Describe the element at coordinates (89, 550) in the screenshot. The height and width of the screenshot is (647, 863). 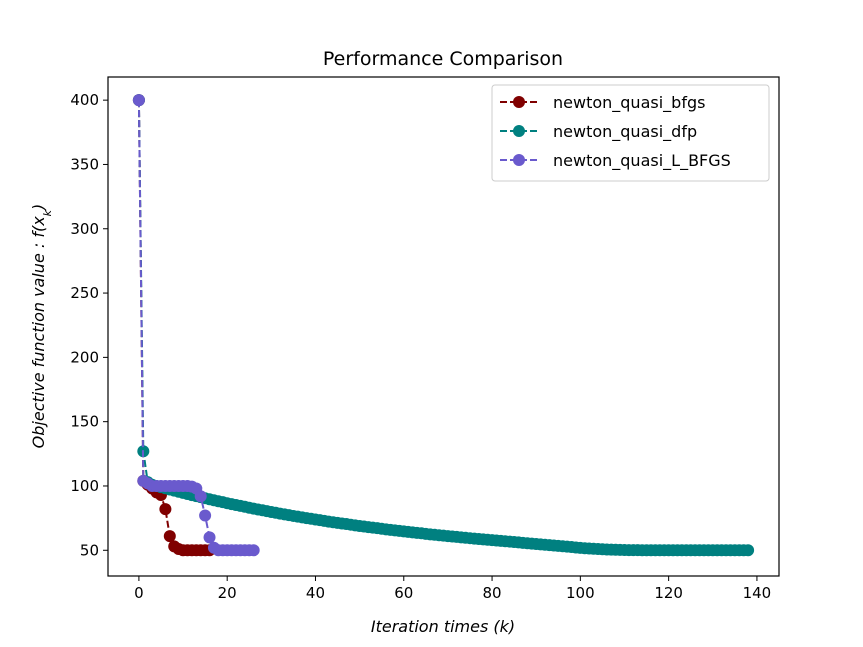
I see `y-tick-label: 50` at that location.